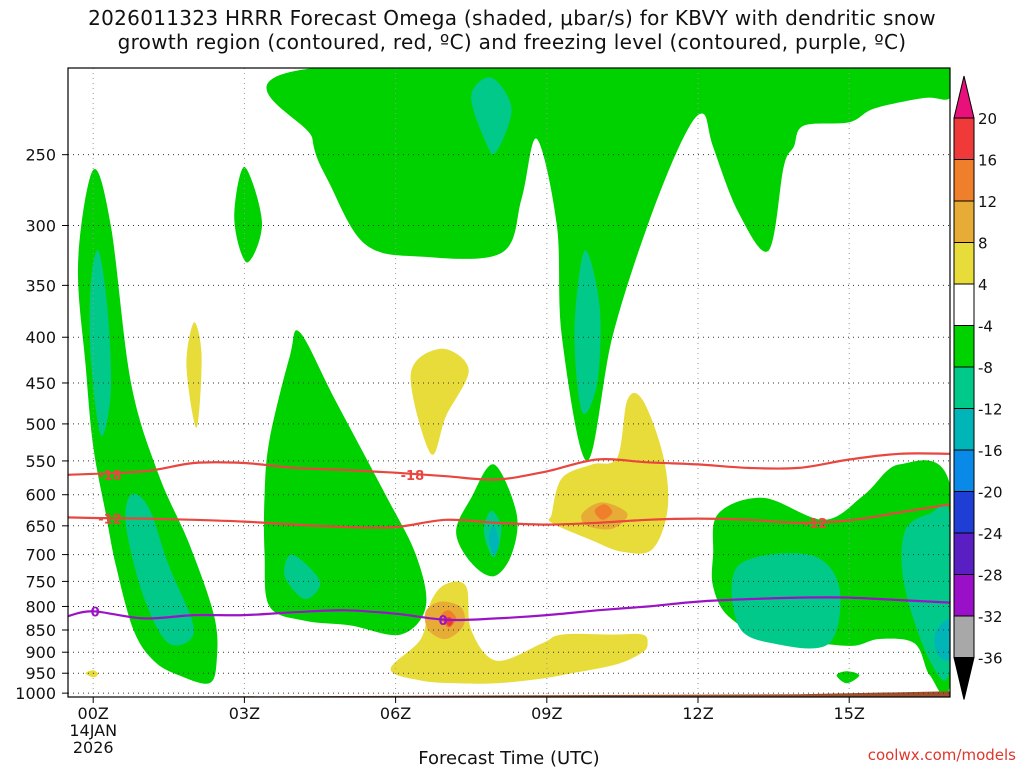 The width and height of the screenshot is (1024, 768). What do you see at coordinates (40, 225) in the screenshot?
I see `y-tick-label-1: 300` at bounding box center [40, 225].